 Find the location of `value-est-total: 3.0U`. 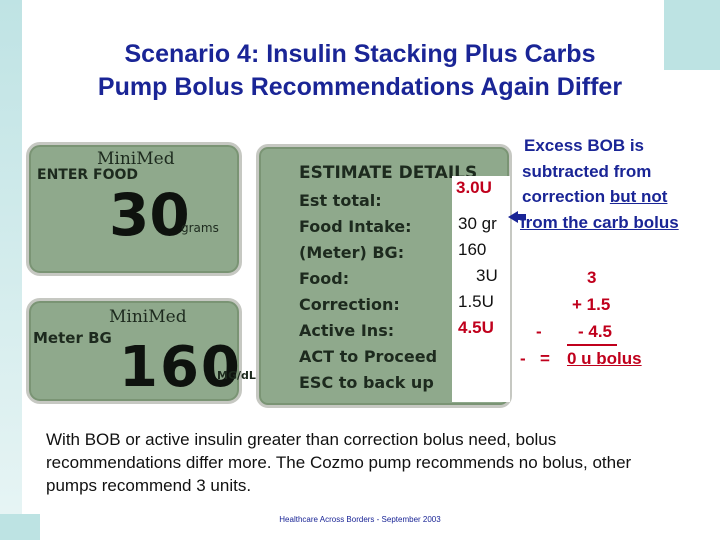

value-est-total: 3.0U is located at coordinates (474, 187).